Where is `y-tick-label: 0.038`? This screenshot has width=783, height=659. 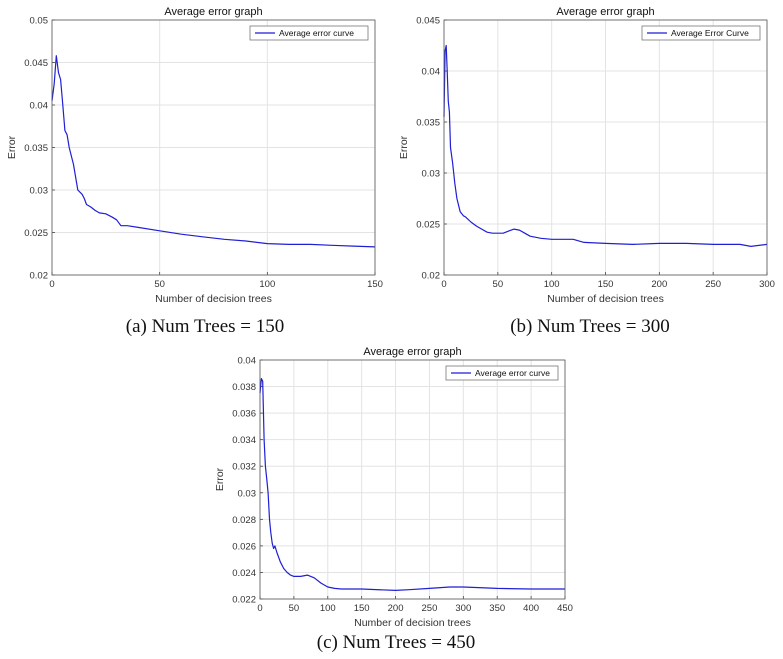 y-tick-label: 0.038 is located at coordinates (244, 387).